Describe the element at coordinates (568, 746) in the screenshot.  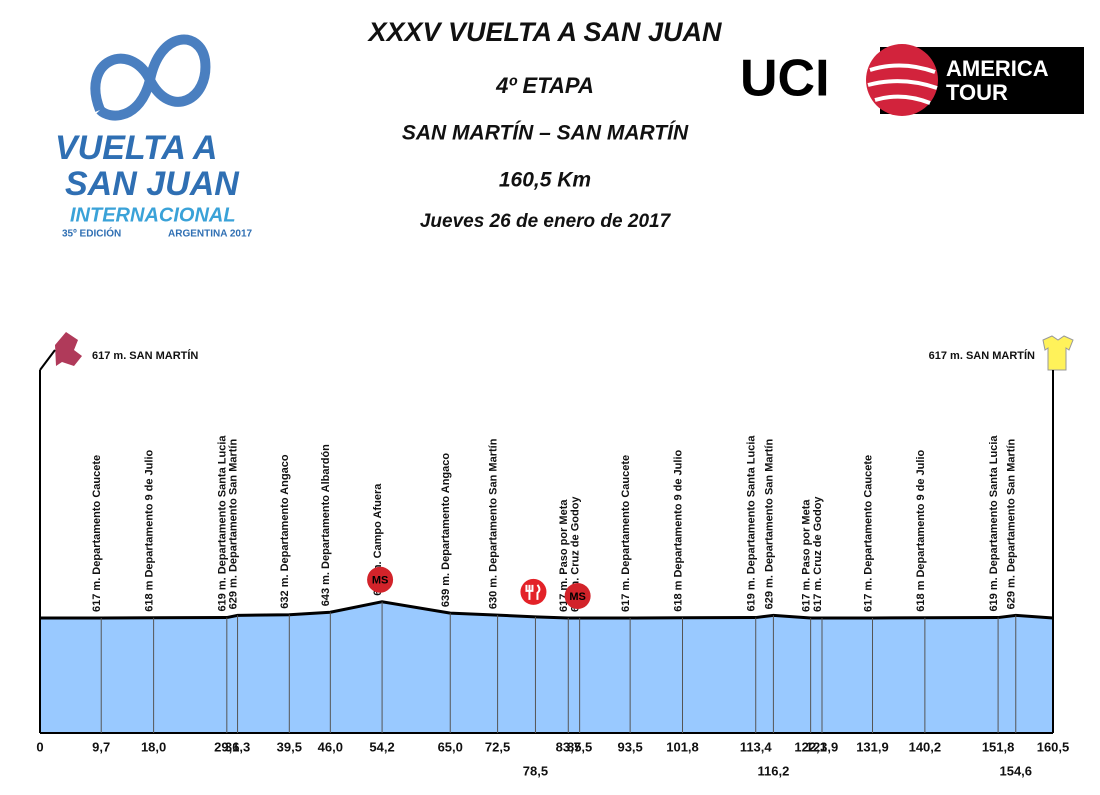
I see `km-label: 83,7` at that location.